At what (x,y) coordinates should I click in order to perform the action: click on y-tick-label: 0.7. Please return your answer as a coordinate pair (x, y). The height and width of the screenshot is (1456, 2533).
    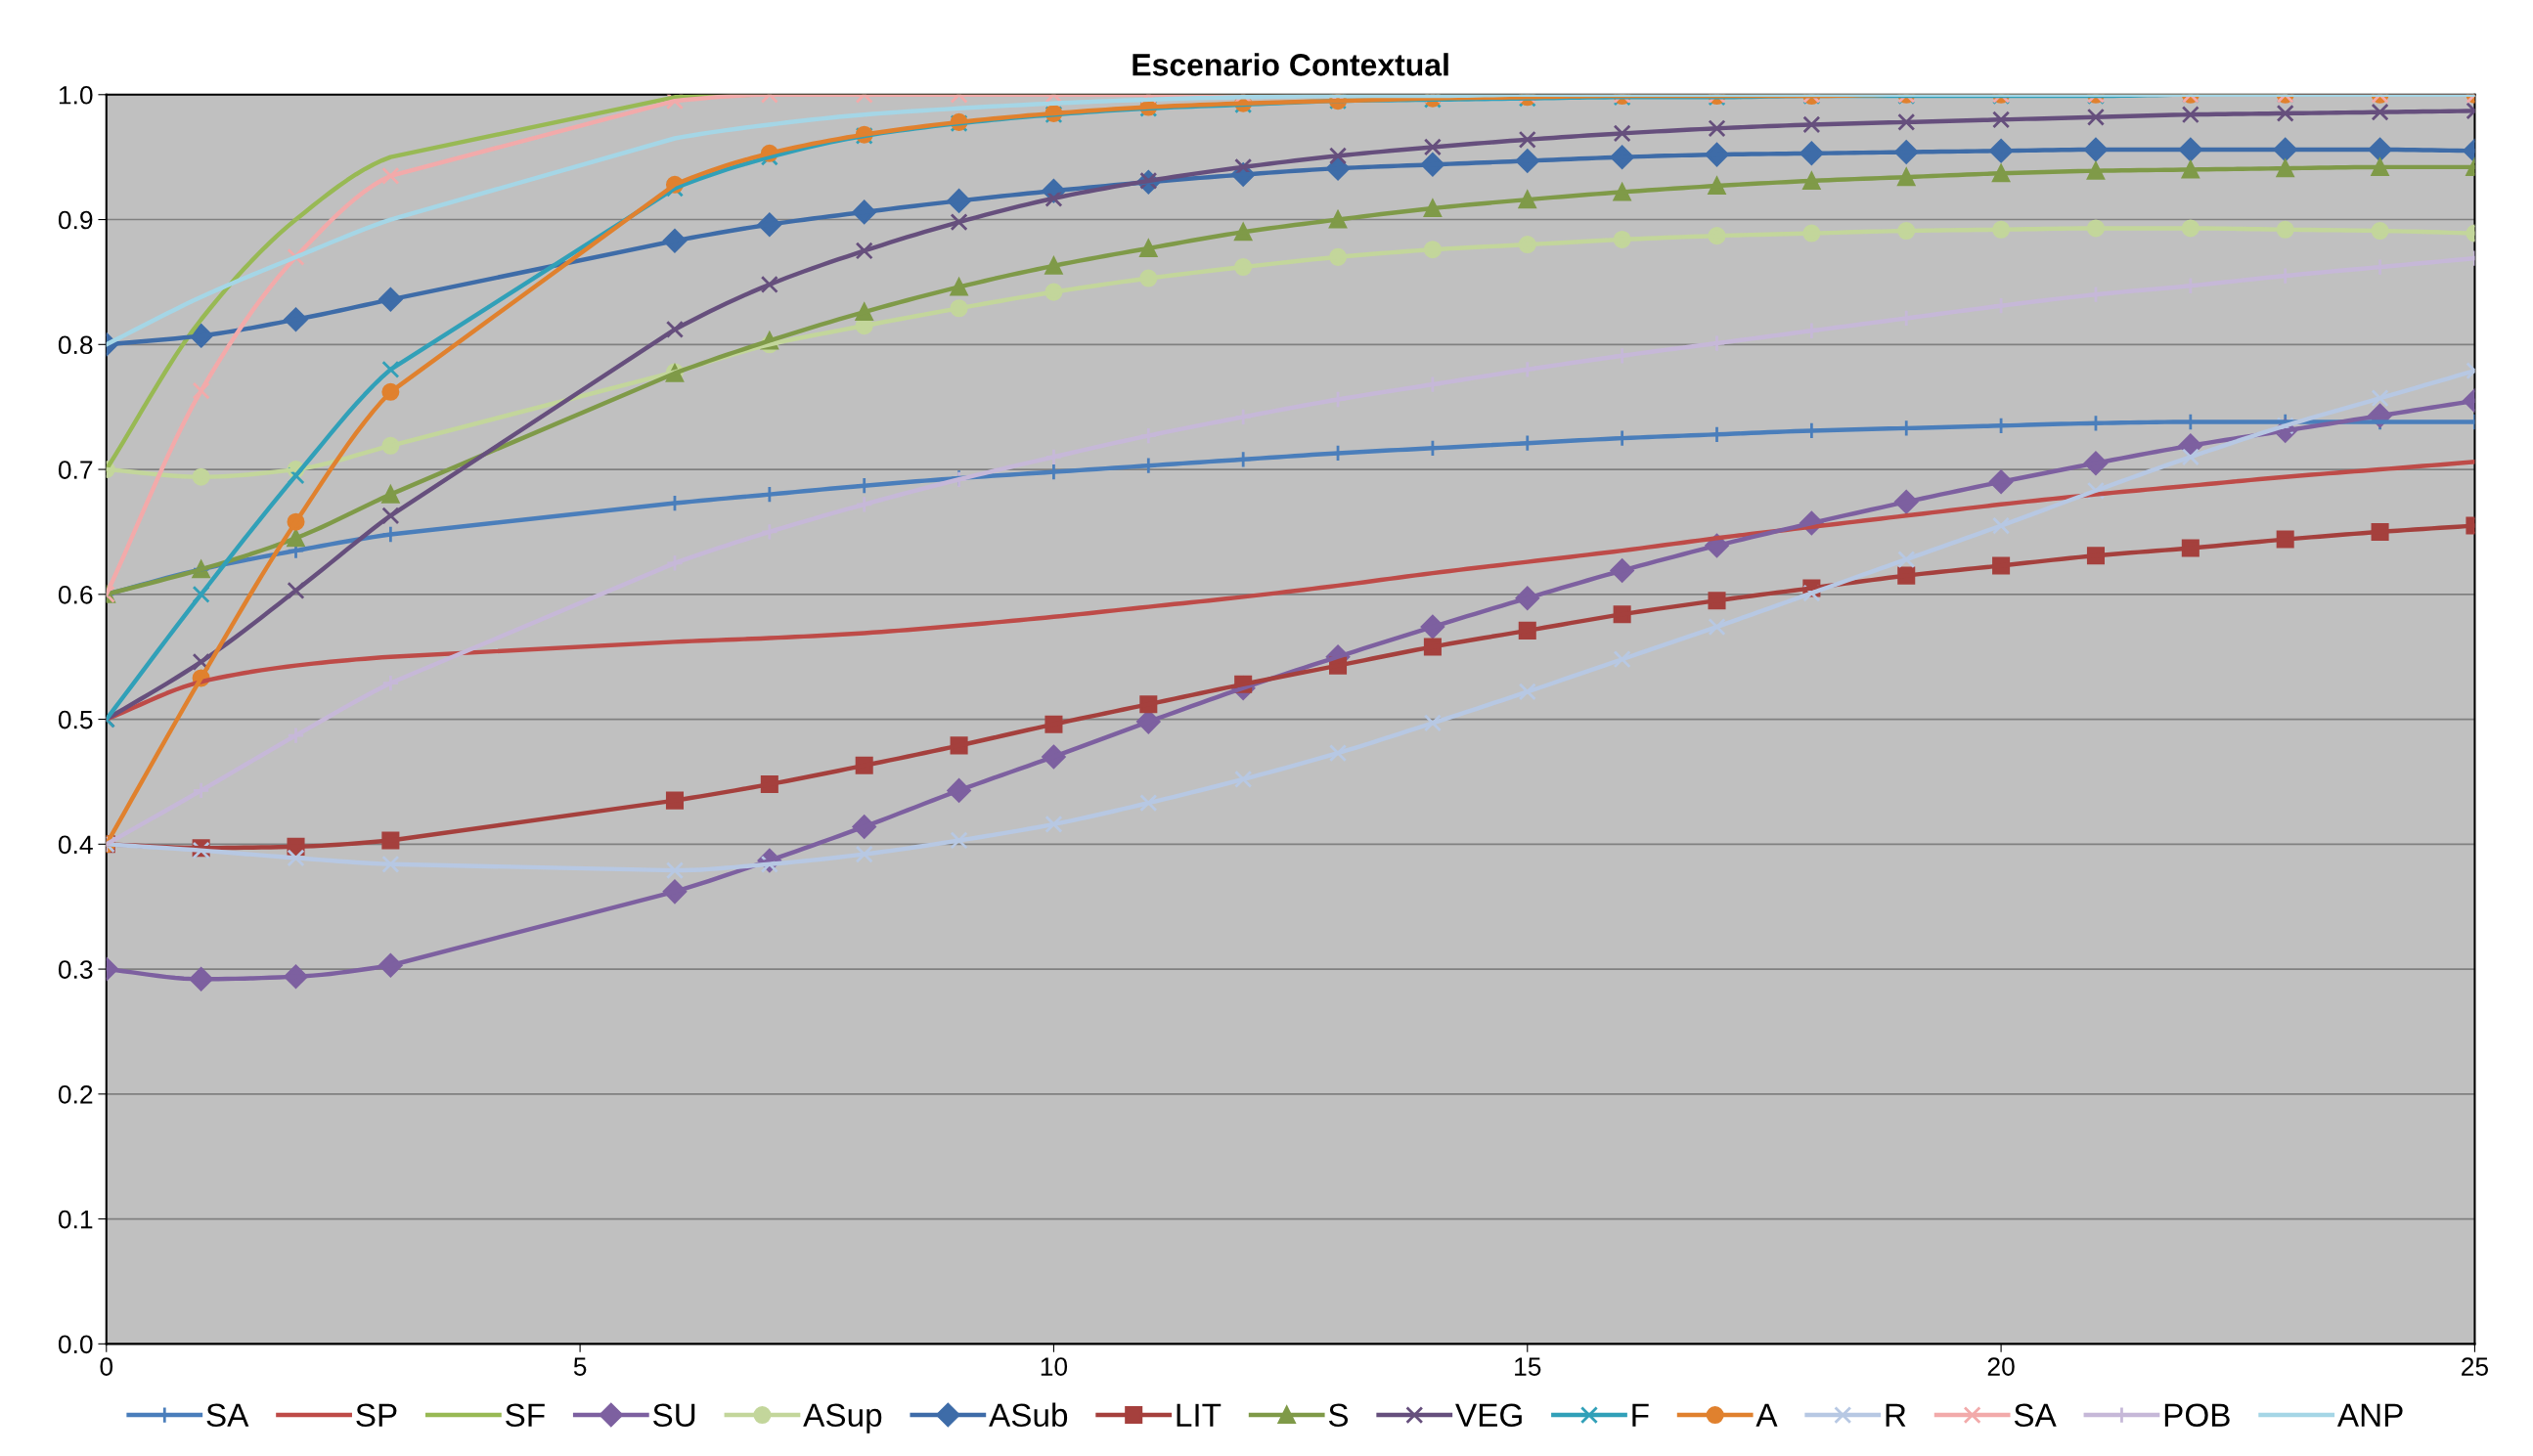
    Looking at the image, I should click on (75, 470).